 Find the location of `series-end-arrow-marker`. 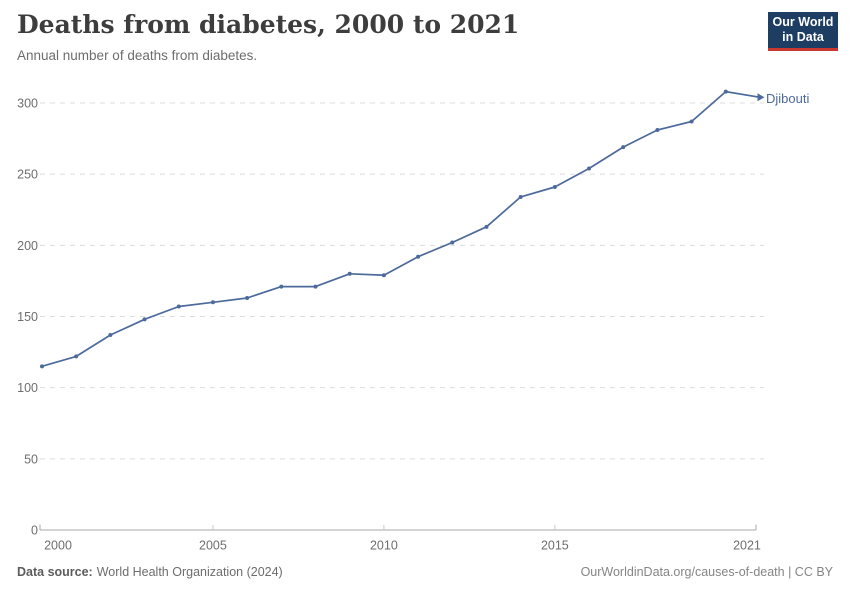

series-end-arrow-marker is located at coordinates (761, 97).